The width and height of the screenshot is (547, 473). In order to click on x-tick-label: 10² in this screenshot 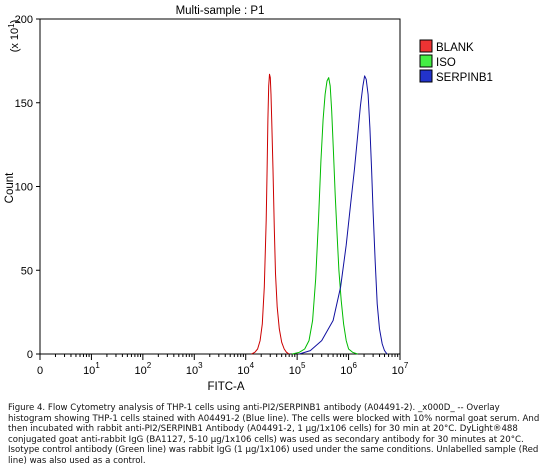, I will do `click(143, 369)`.